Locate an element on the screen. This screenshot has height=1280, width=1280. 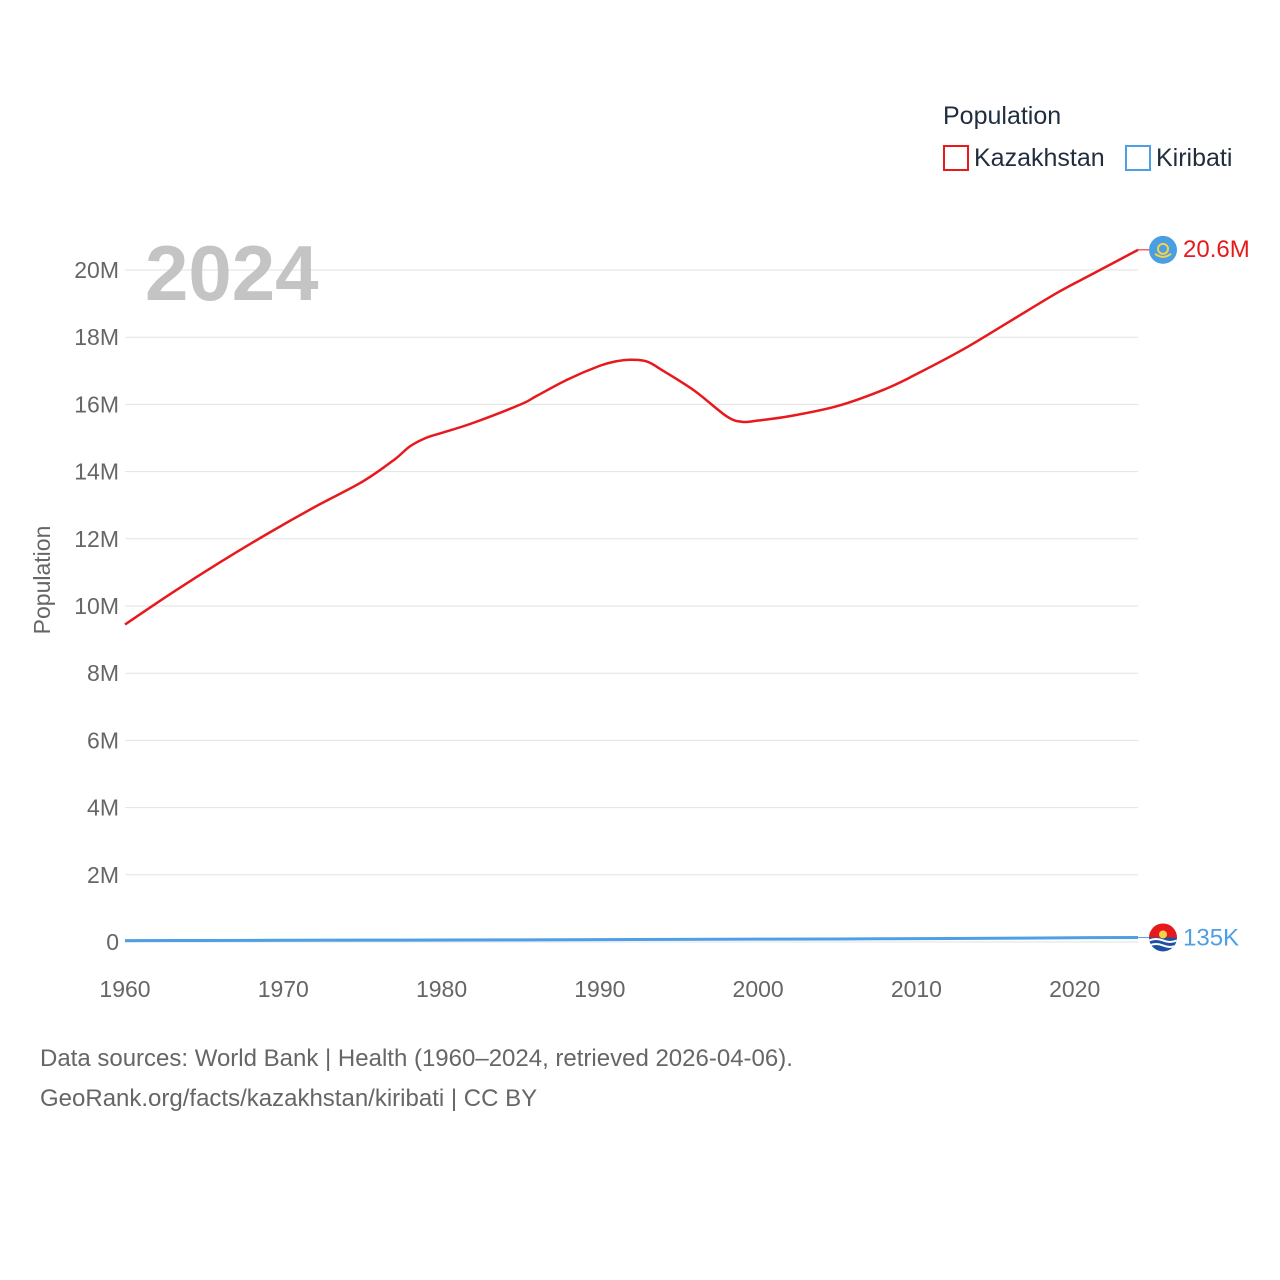
legend-title: Population is located at coordinates (1002, 116).